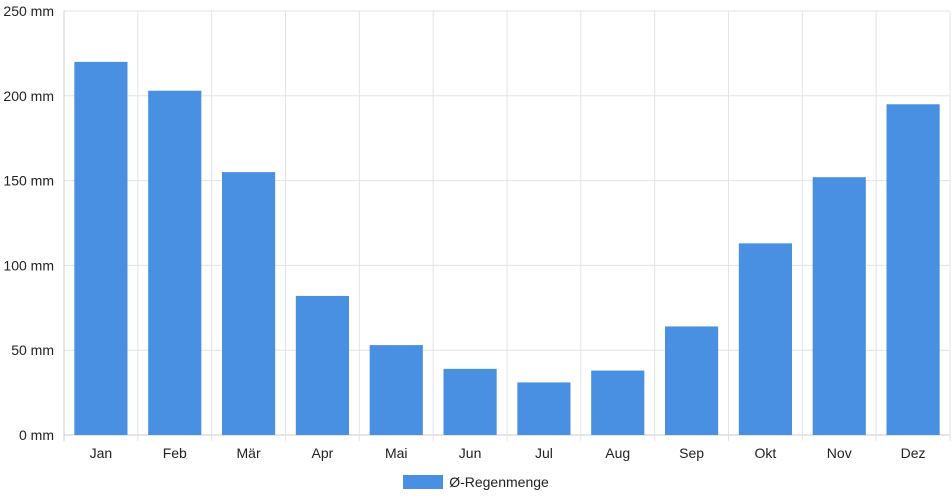  What do you see at coordinates (618, 402) in the screenshot?
I see `bar-aug` at bounding box center [618, 402].